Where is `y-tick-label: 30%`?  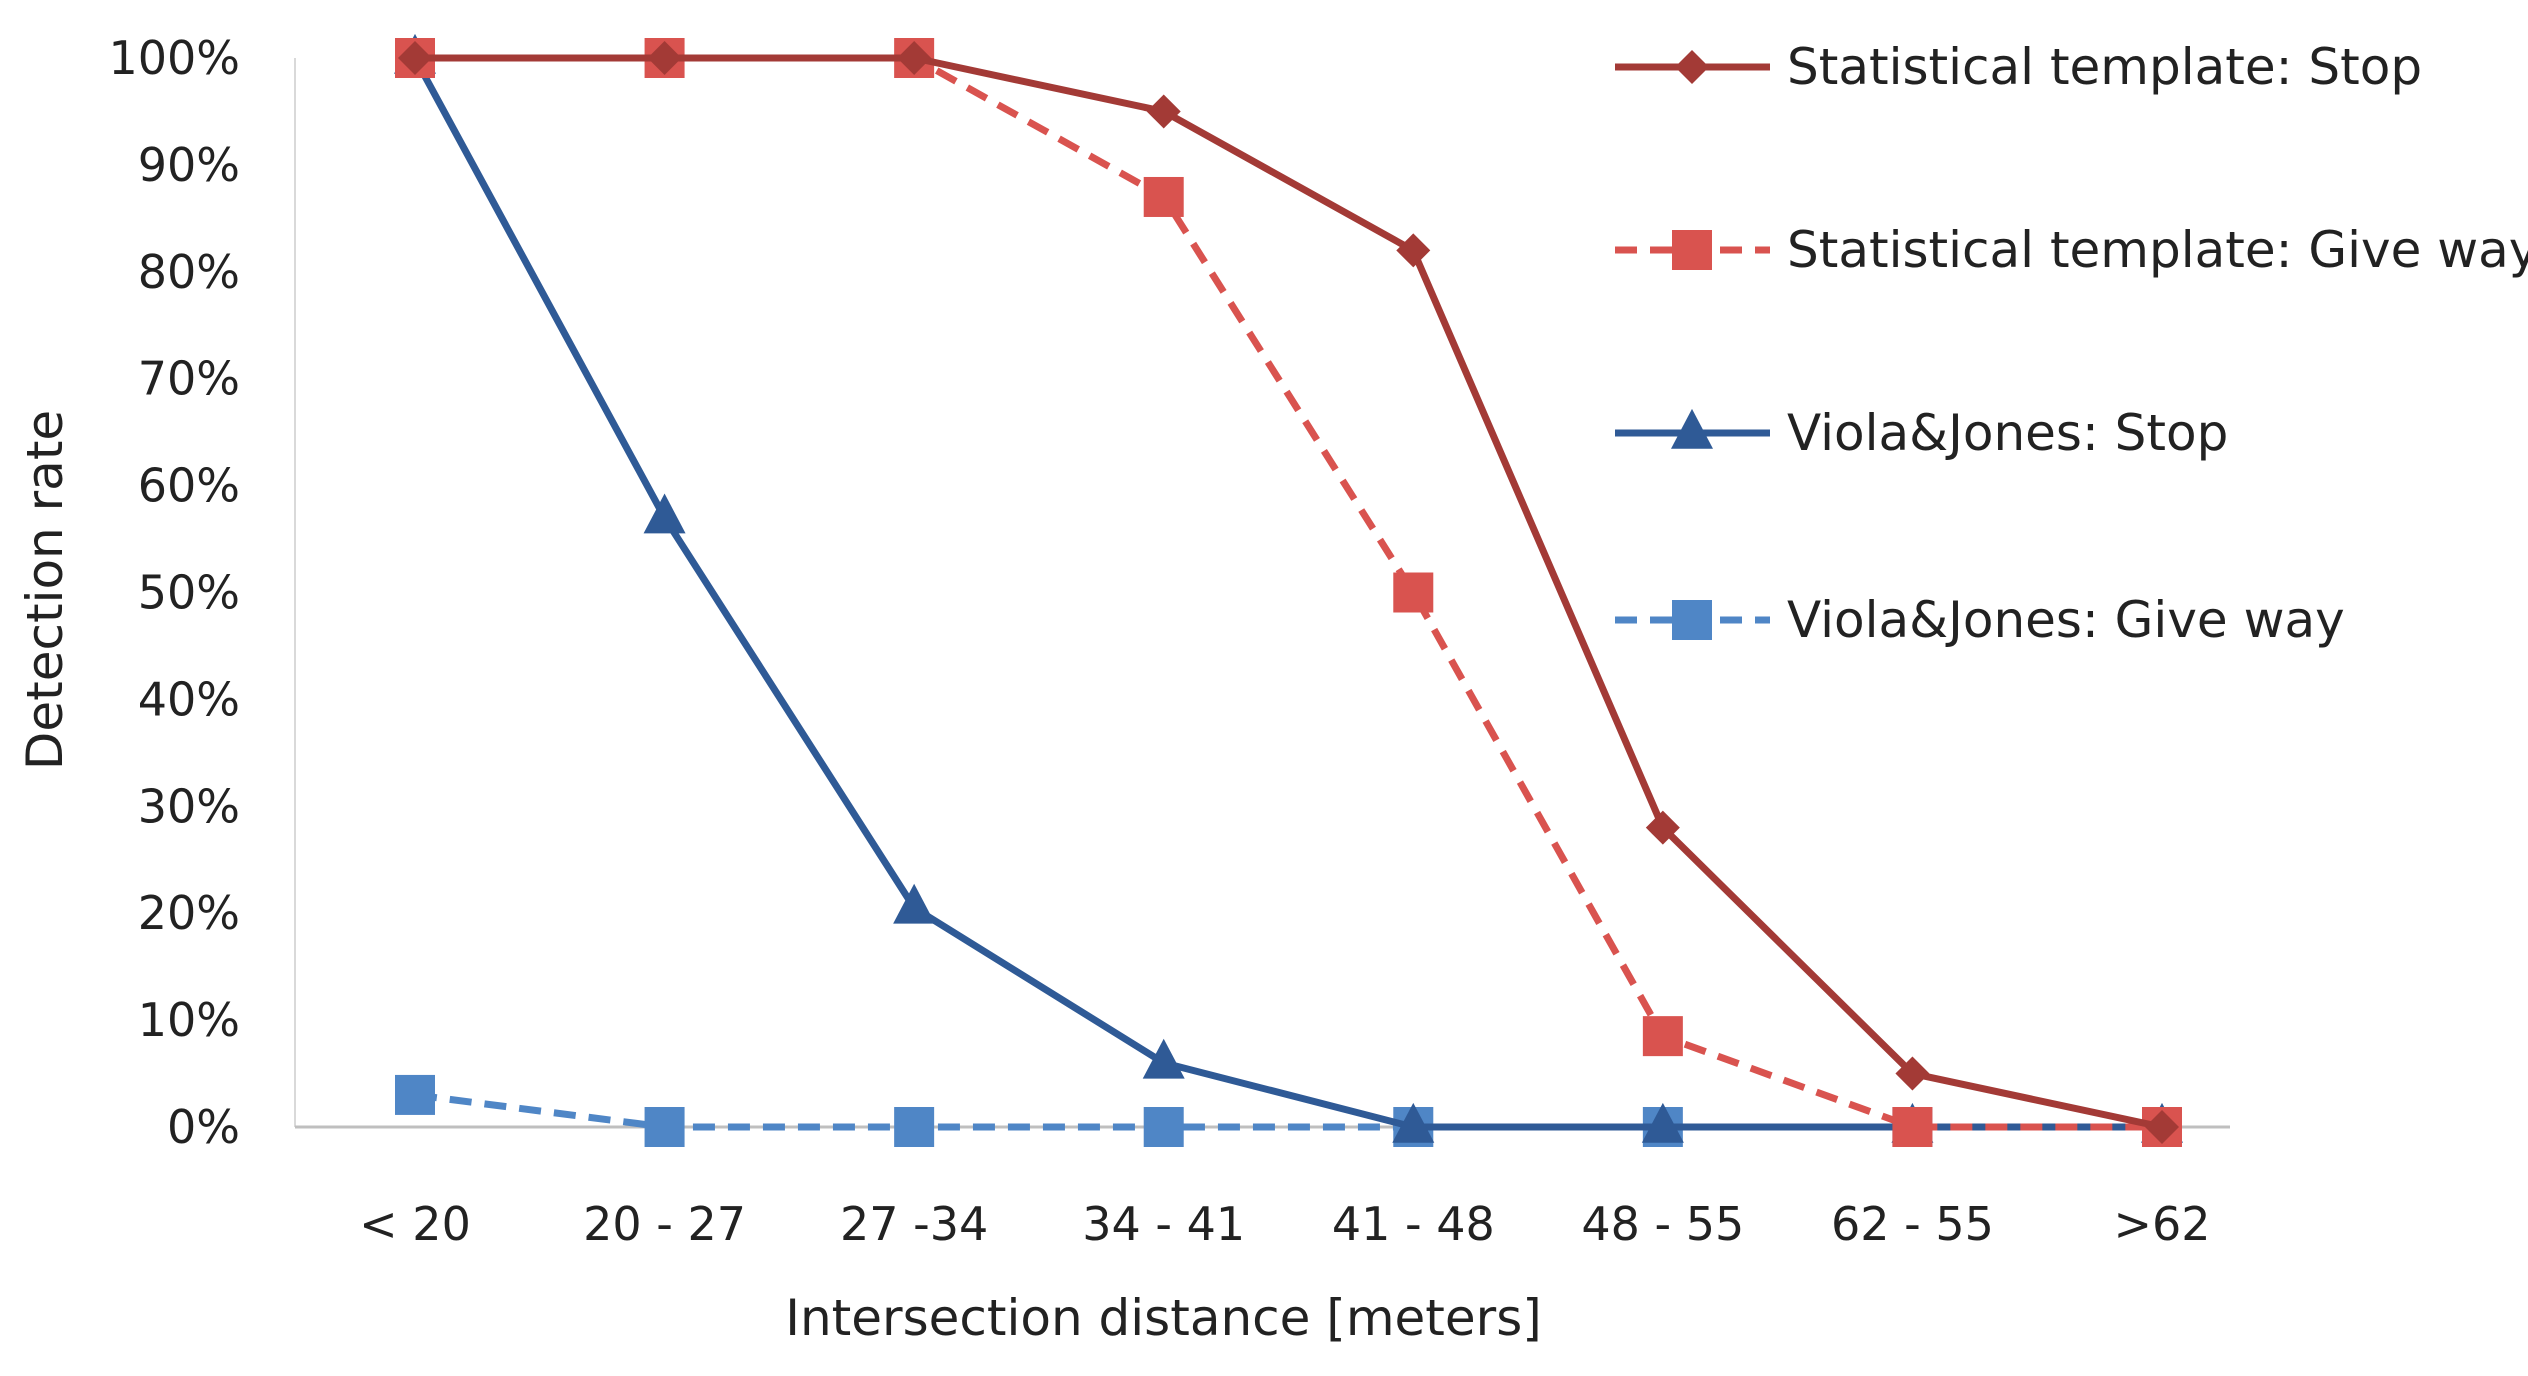
y-tick-label: 30% is located at coordinates (189, 806).